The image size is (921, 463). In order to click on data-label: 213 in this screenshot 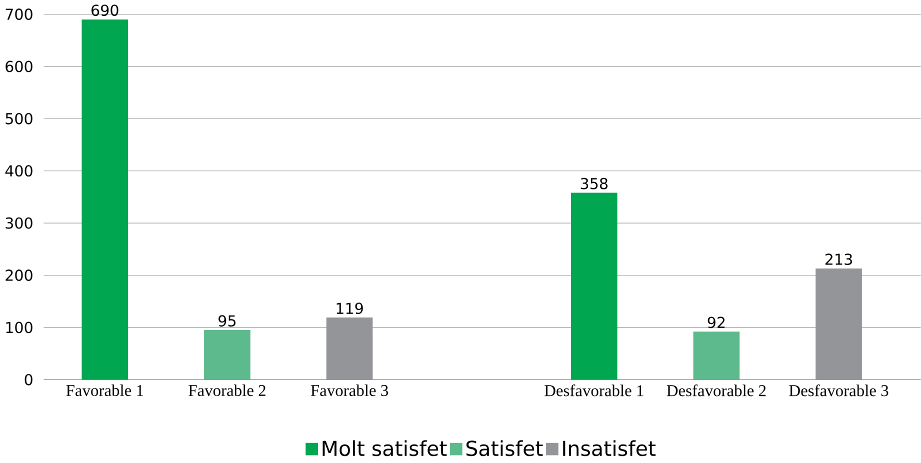, I will do `click(838, 259)`.